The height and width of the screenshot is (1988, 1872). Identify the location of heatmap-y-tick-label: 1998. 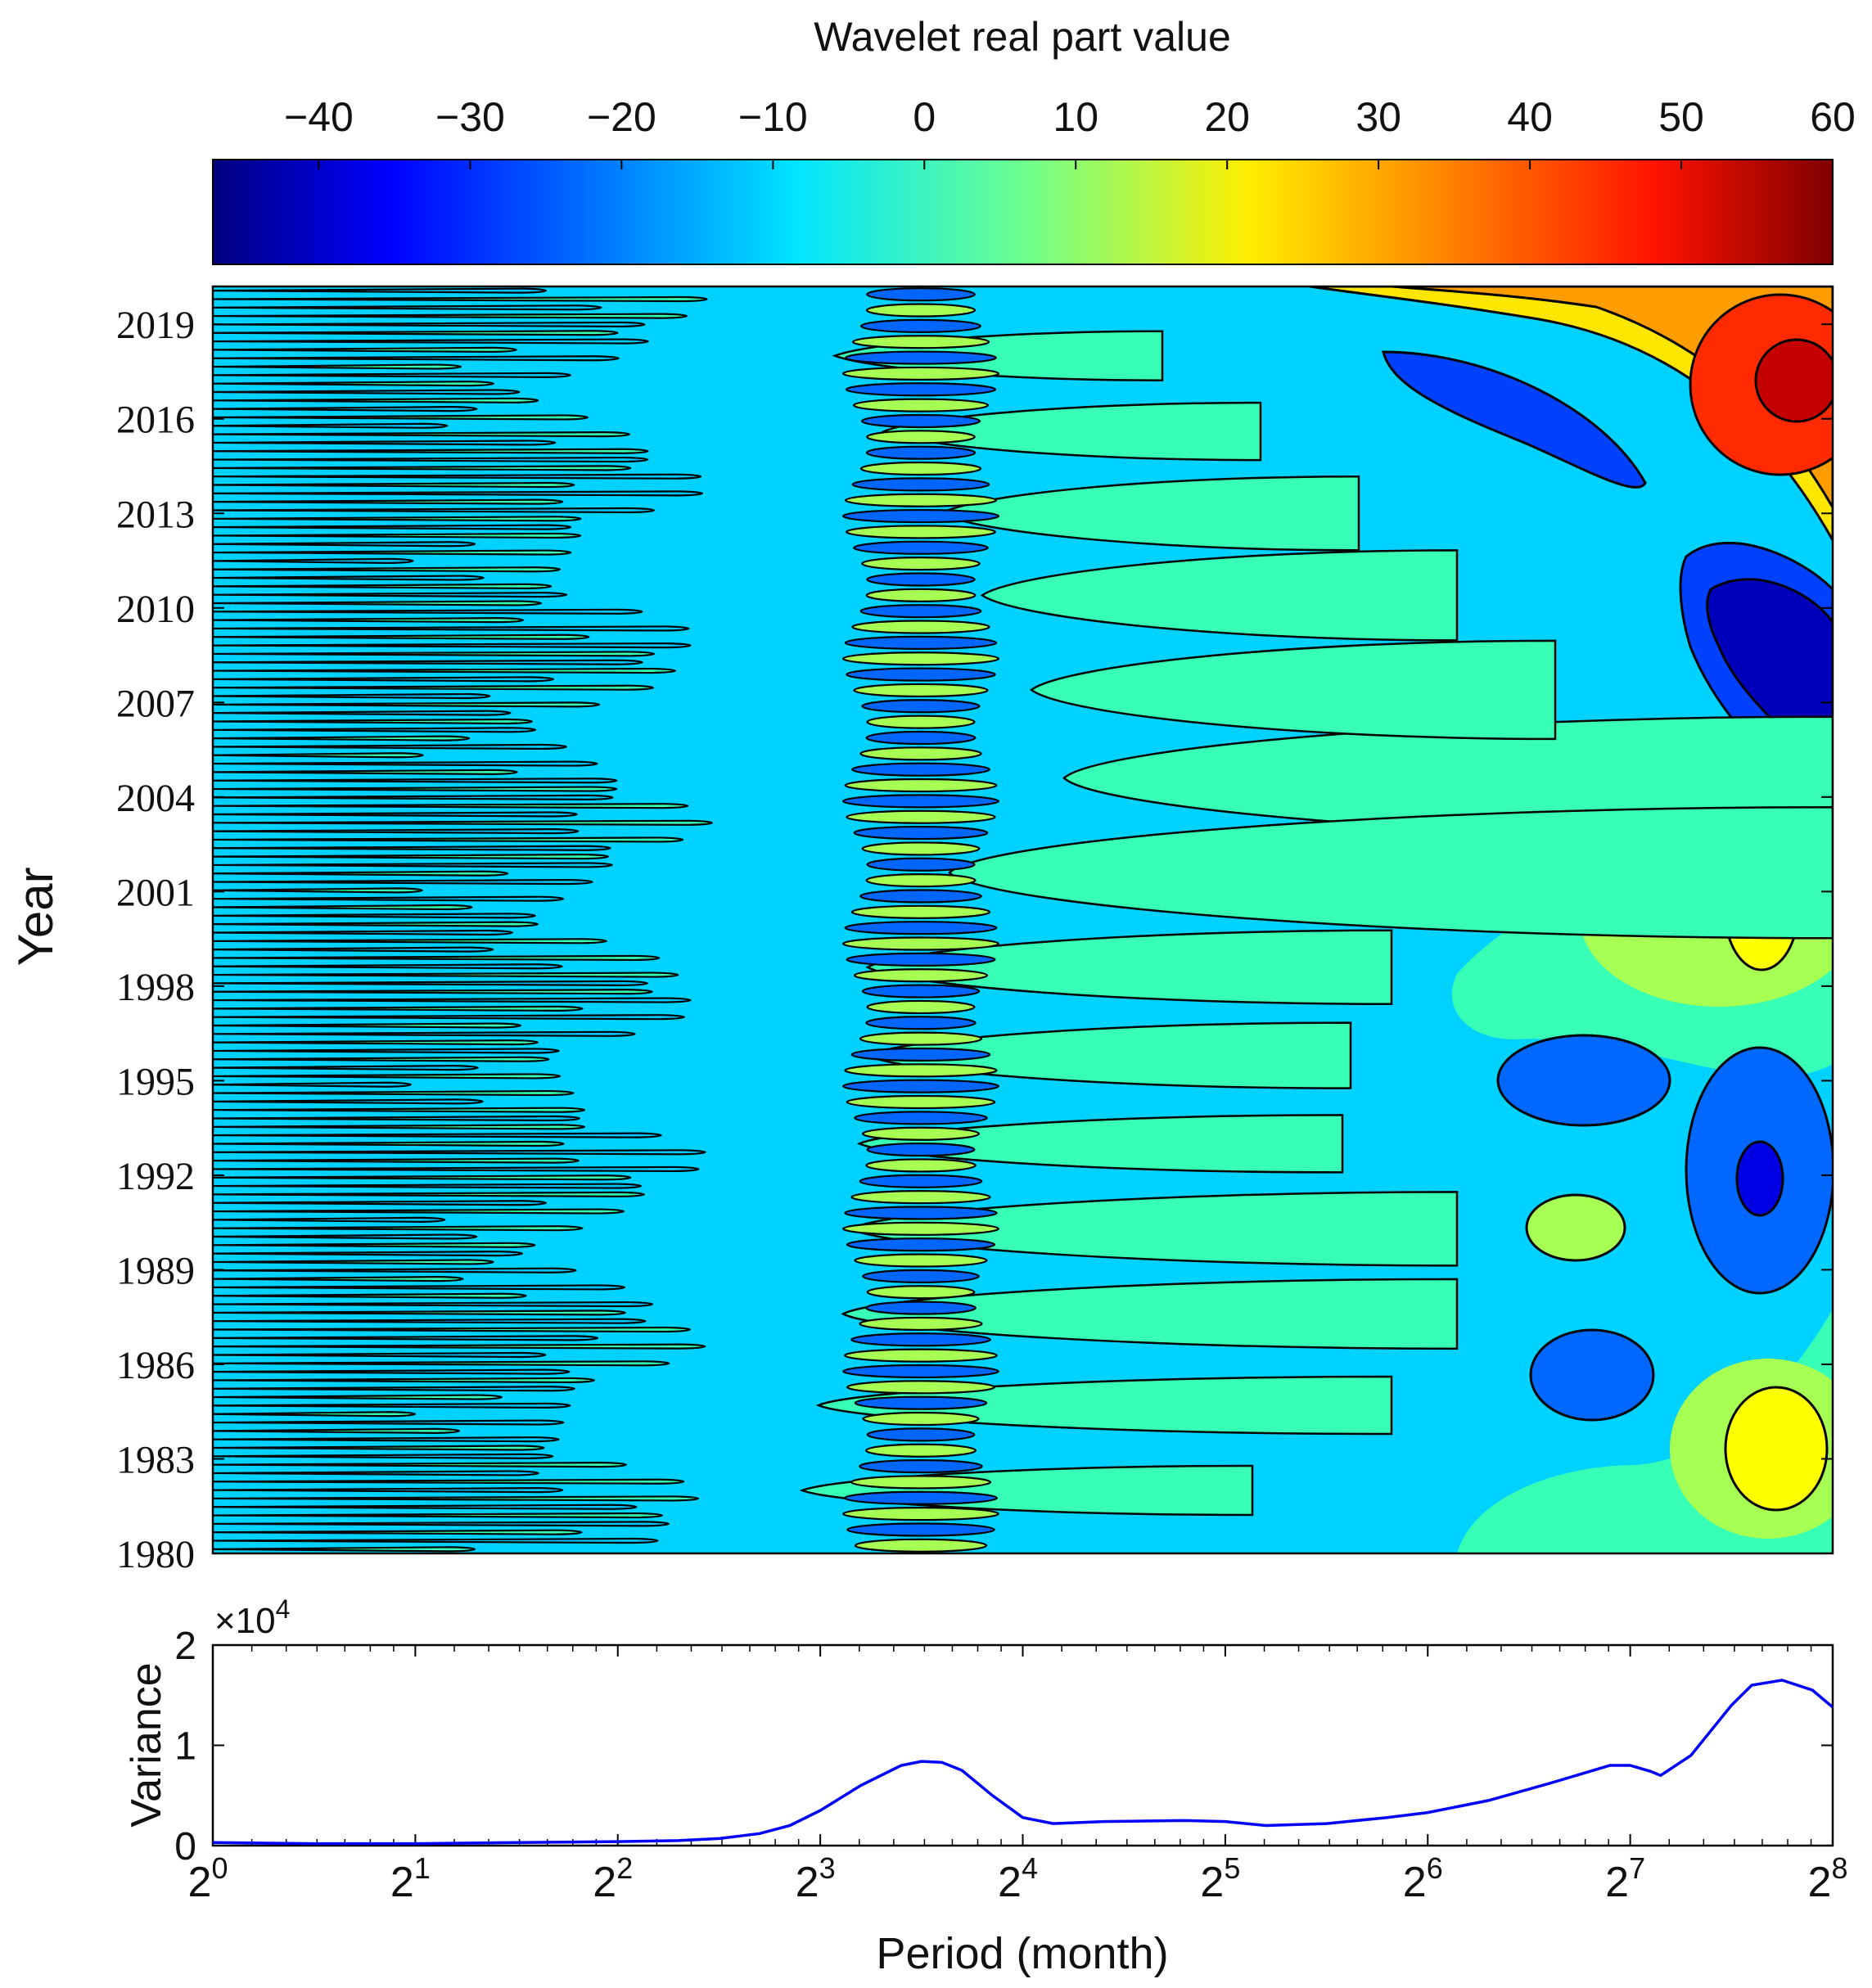
(155, 988).